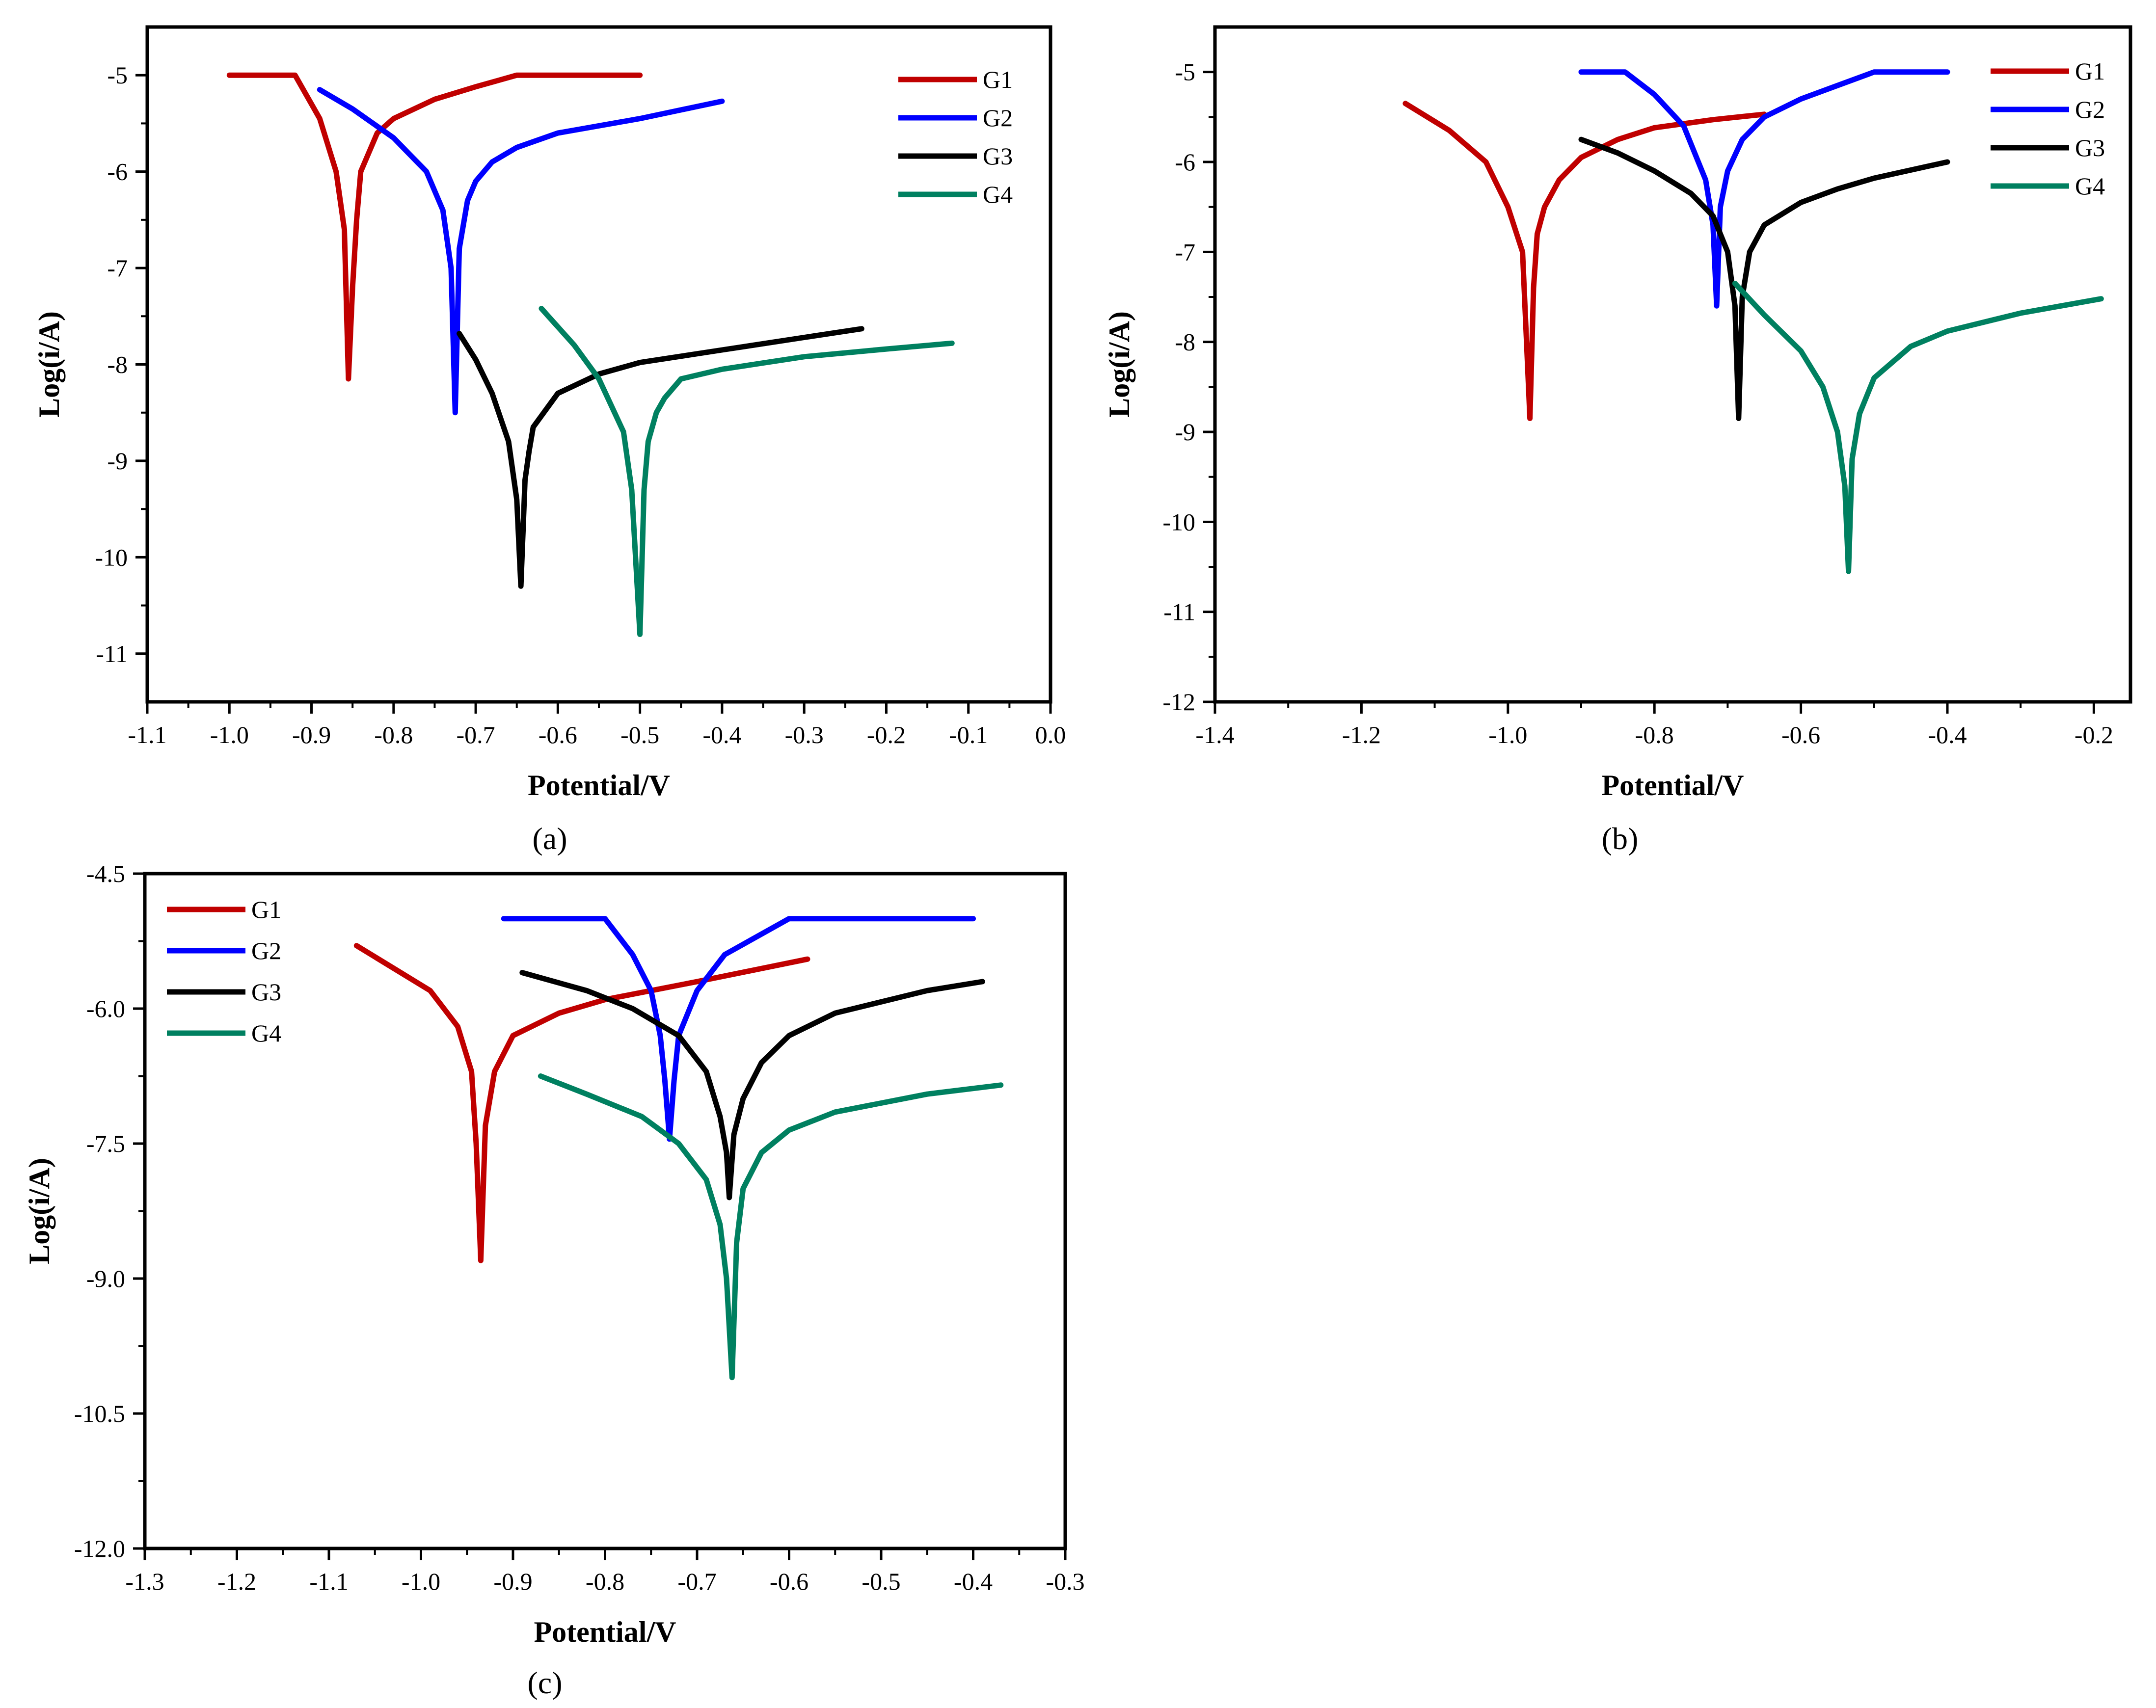 The image size is (2156, 1708). What do you see at coordinates (106, 1278) in the screenshot?
I see `y-tick-label: -9.0` at bounding box center [106, 1278].